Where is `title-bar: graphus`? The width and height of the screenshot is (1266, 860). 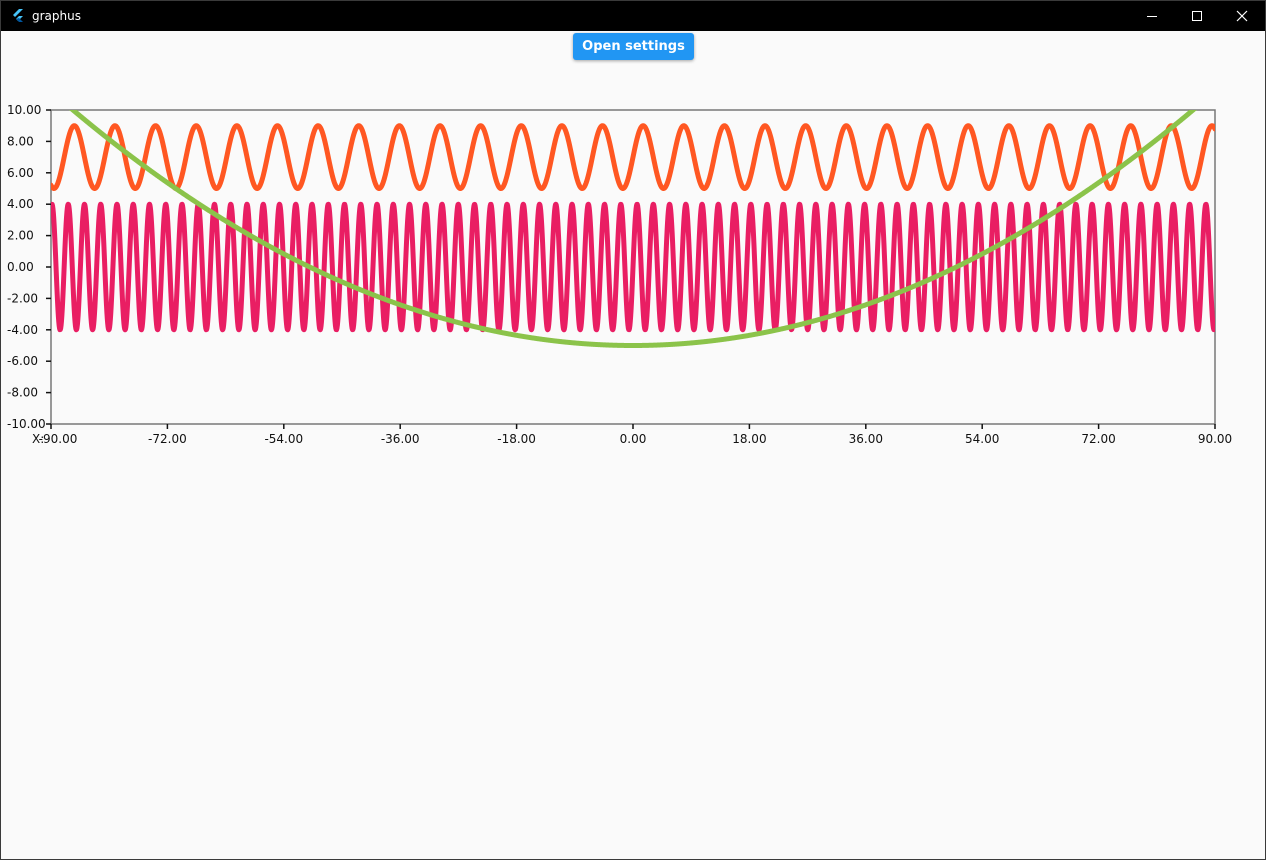 title-bar: graphus is located at coordinates (633, 16).